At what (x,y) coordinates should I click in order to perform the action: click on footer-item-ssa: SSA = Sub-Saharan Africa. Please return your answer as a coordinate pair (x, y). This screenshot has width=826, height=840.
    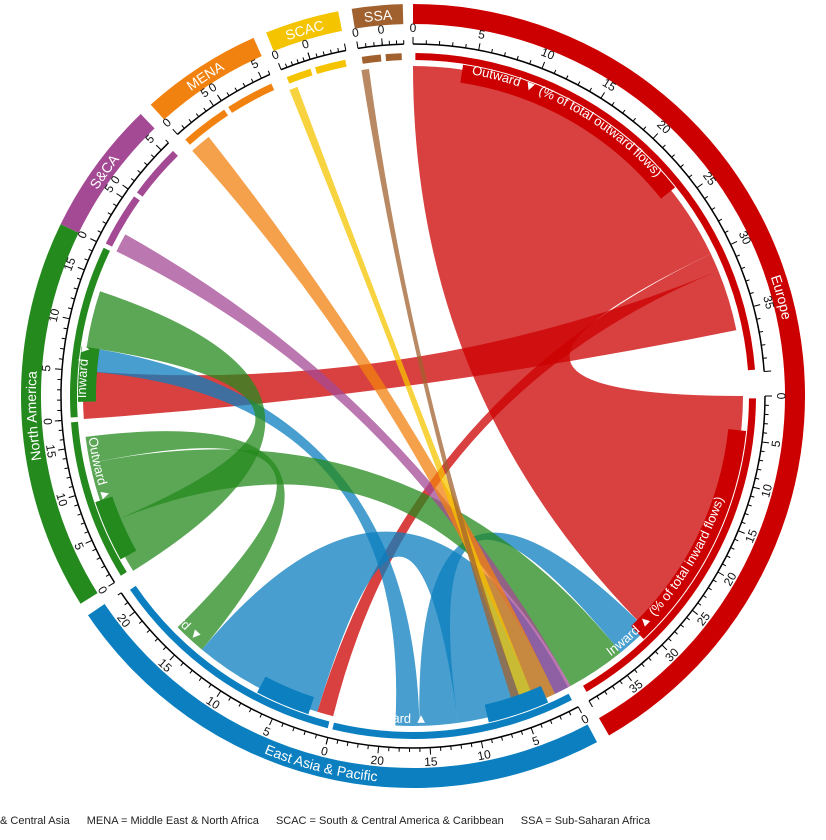
    Looking at the image, I should click on (585, 821).